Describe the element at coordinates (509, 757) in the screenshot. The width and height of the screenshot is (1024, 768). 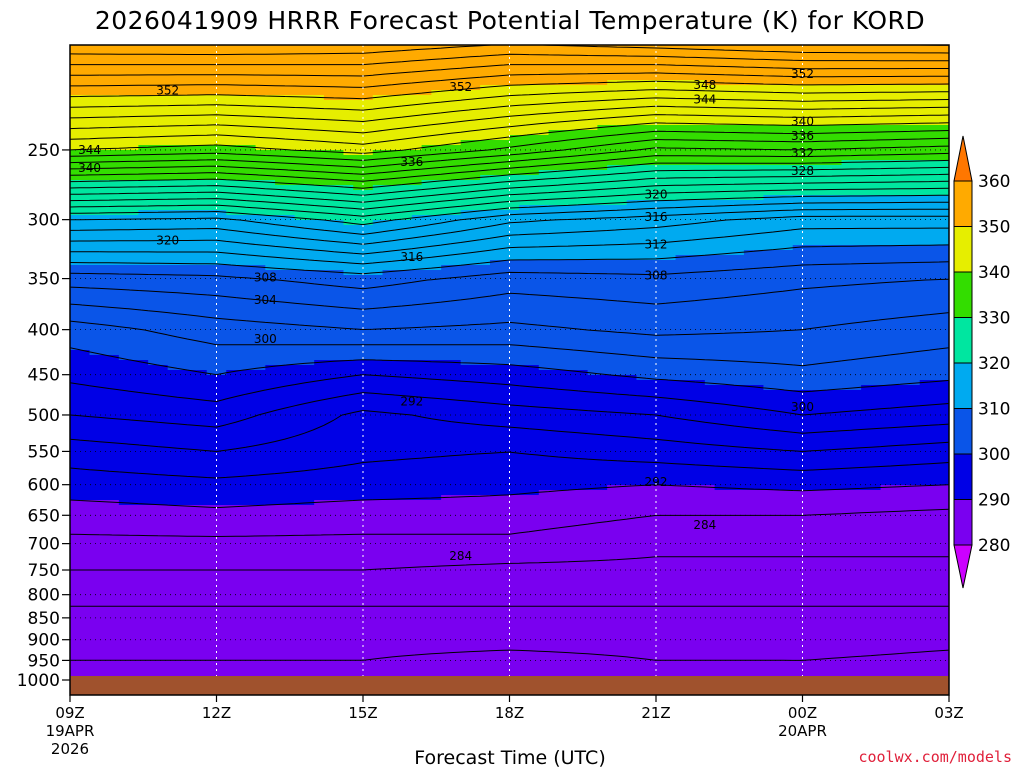
I see `x-axis-label: Forecast Time (UTC)` at that location.